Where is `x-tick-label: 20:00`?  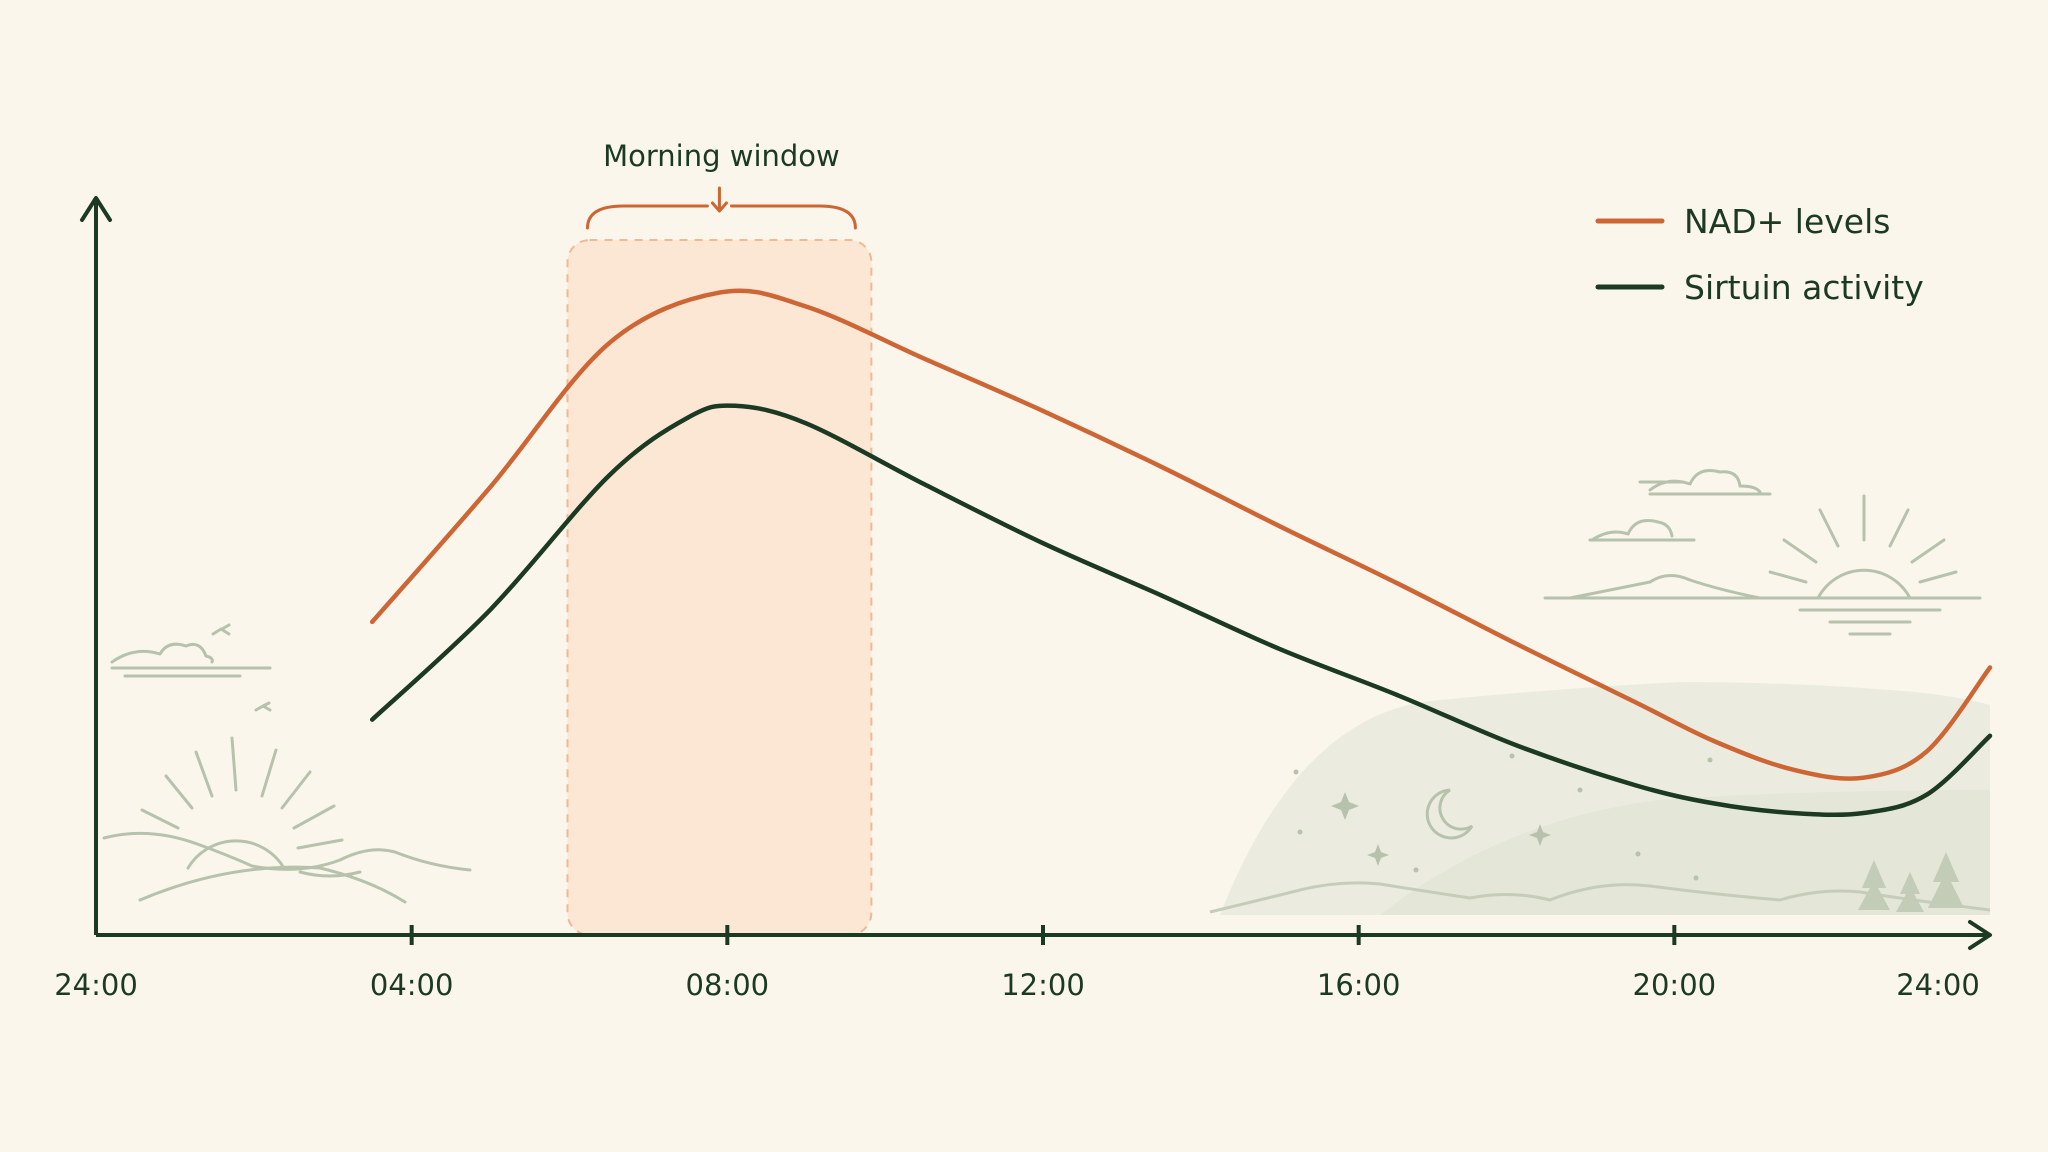
x-tick-label: 20:00 is located at coordinates (1675, 985).